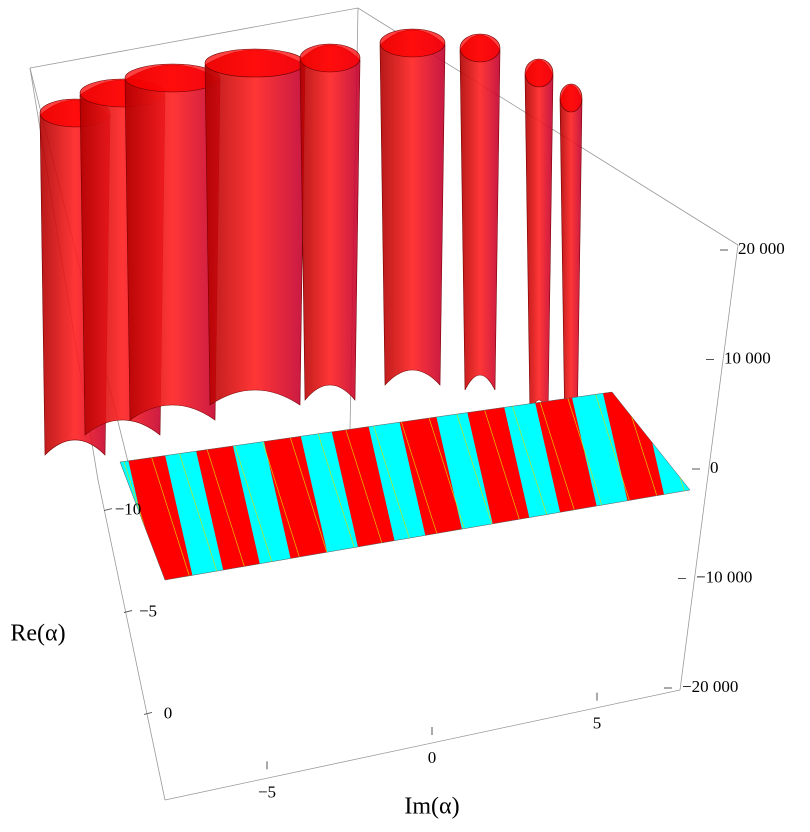  Describe the element at coordinates (37, 634) in the screenshot. I see `y-axis-label: Re(α)` at that location.